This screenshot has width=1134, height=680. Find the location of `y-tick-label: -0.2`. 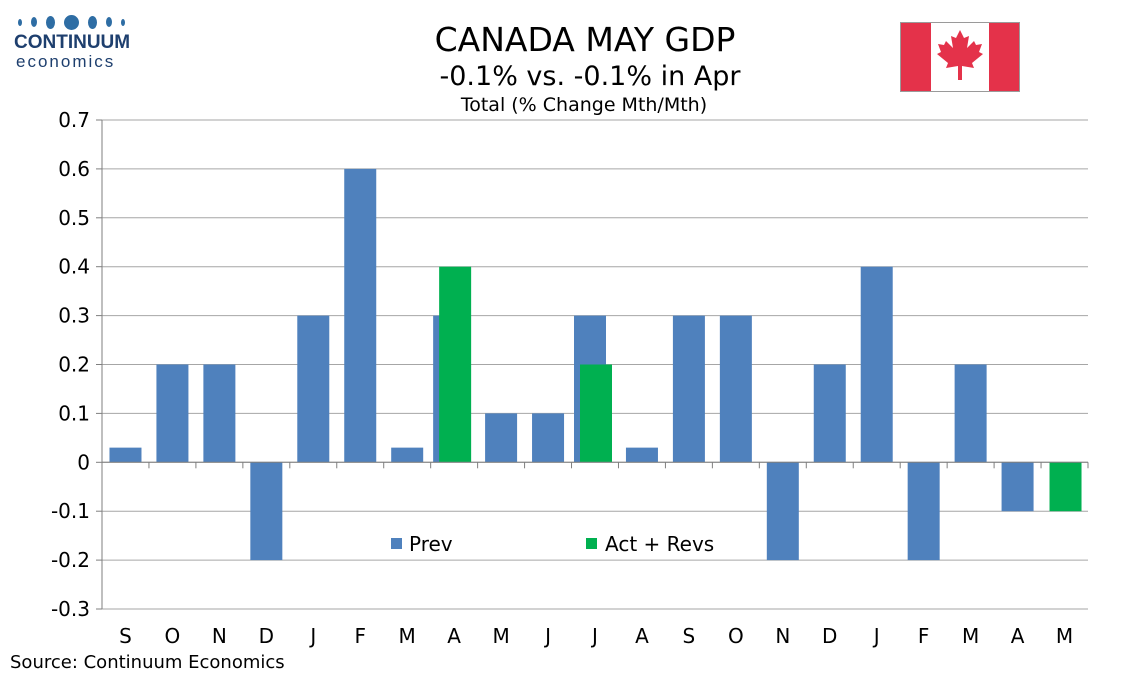

y-tick-label: -0.2 is located at coordinates (70, 560).